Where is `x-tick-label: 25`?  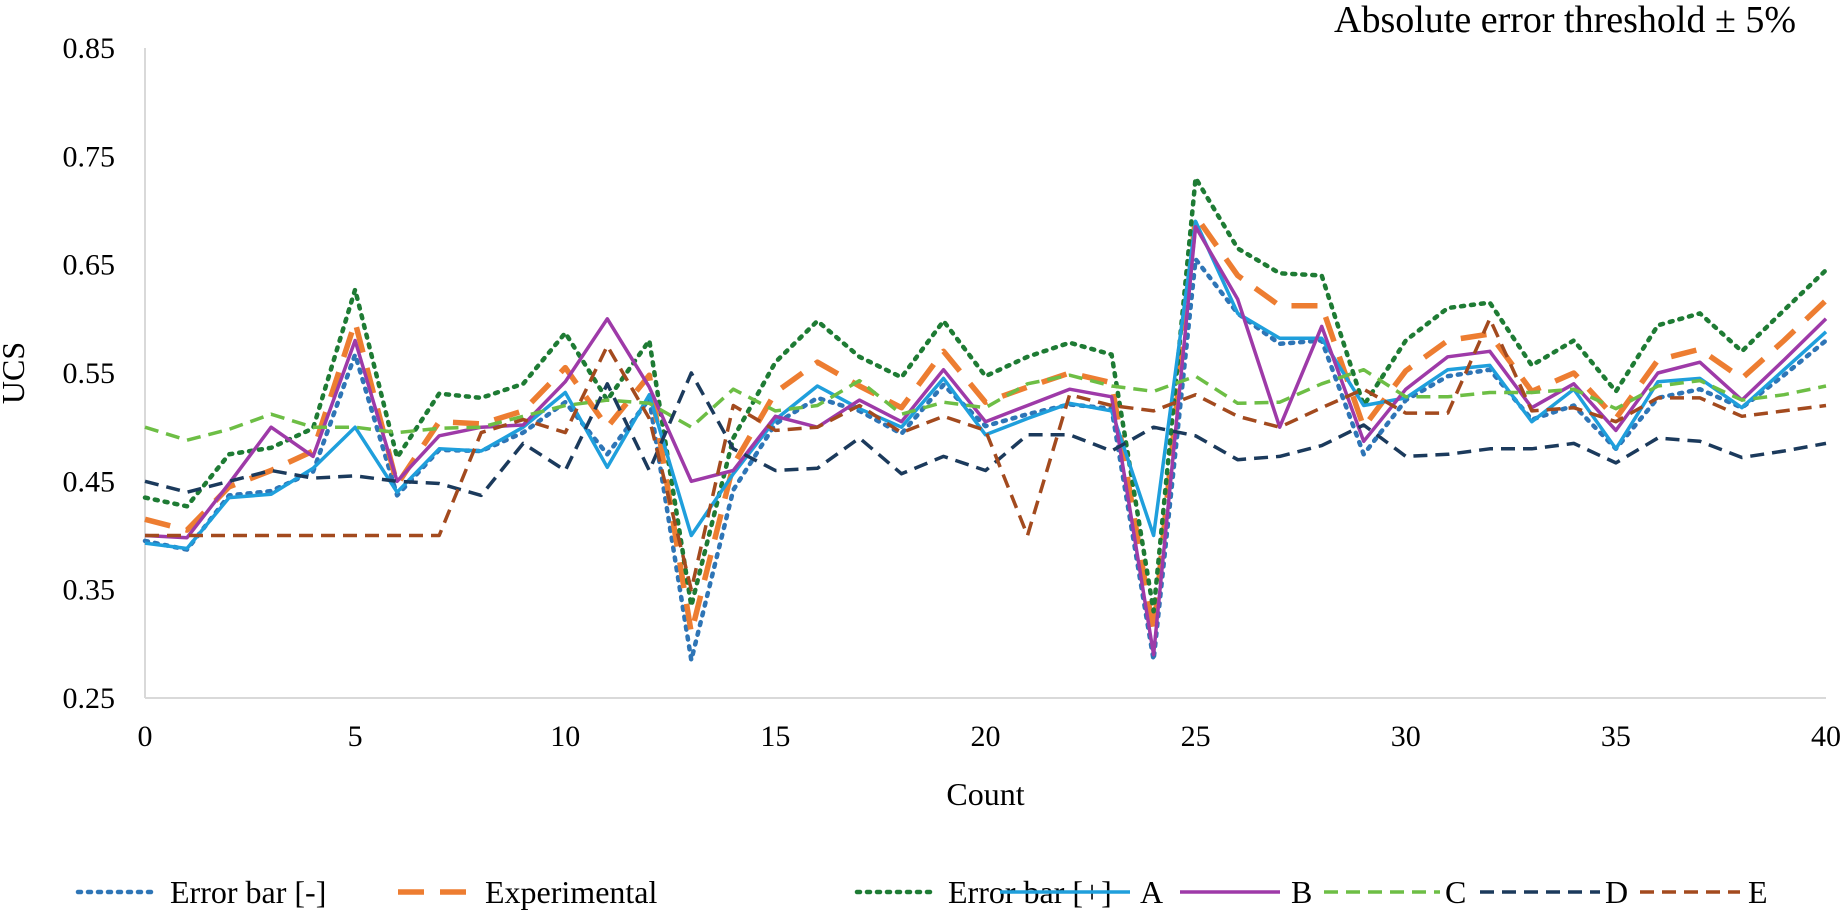 x-tick-label: 25 is located at coordinates (1196, 736).